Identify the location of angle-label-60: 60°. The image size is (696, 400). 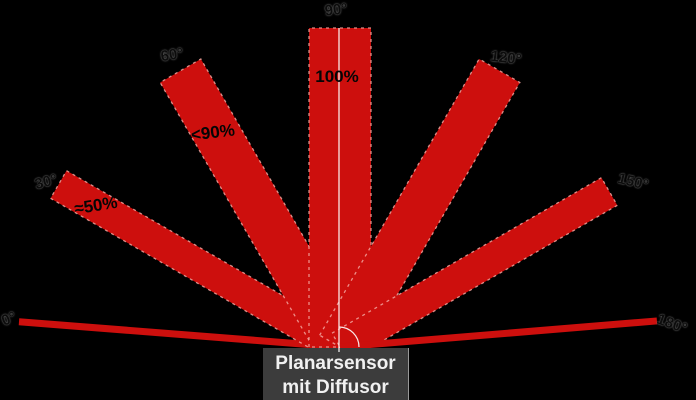
(172, 55).